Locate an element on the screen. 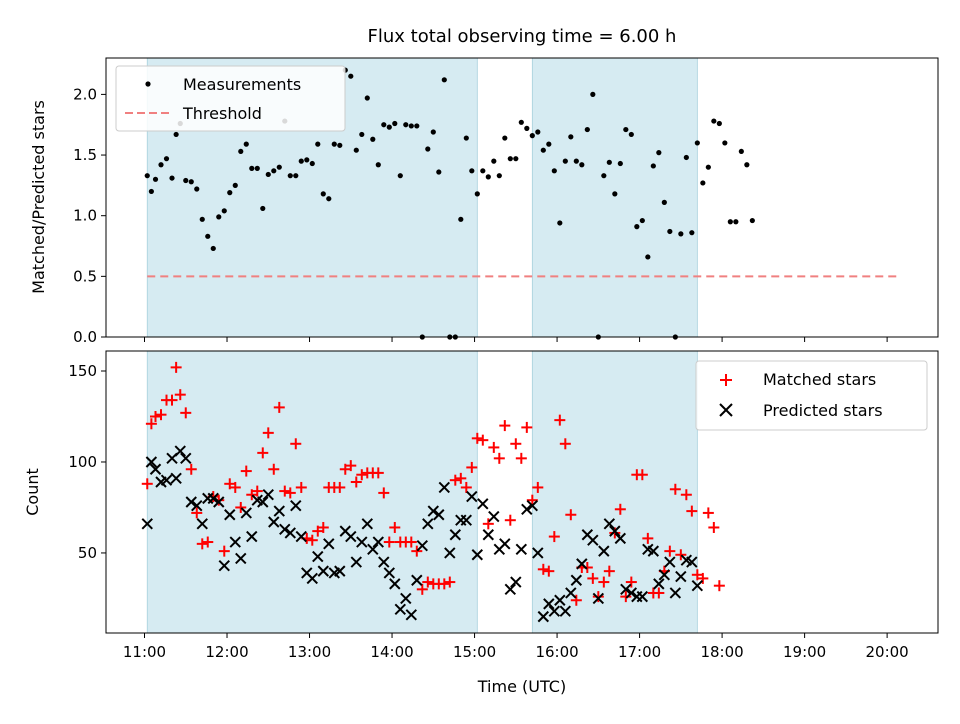 The image size is (960, 724). top-y-ticks: 0.0 0.5 1.0 1.5 2.0 is located at coordinates (89, 215).